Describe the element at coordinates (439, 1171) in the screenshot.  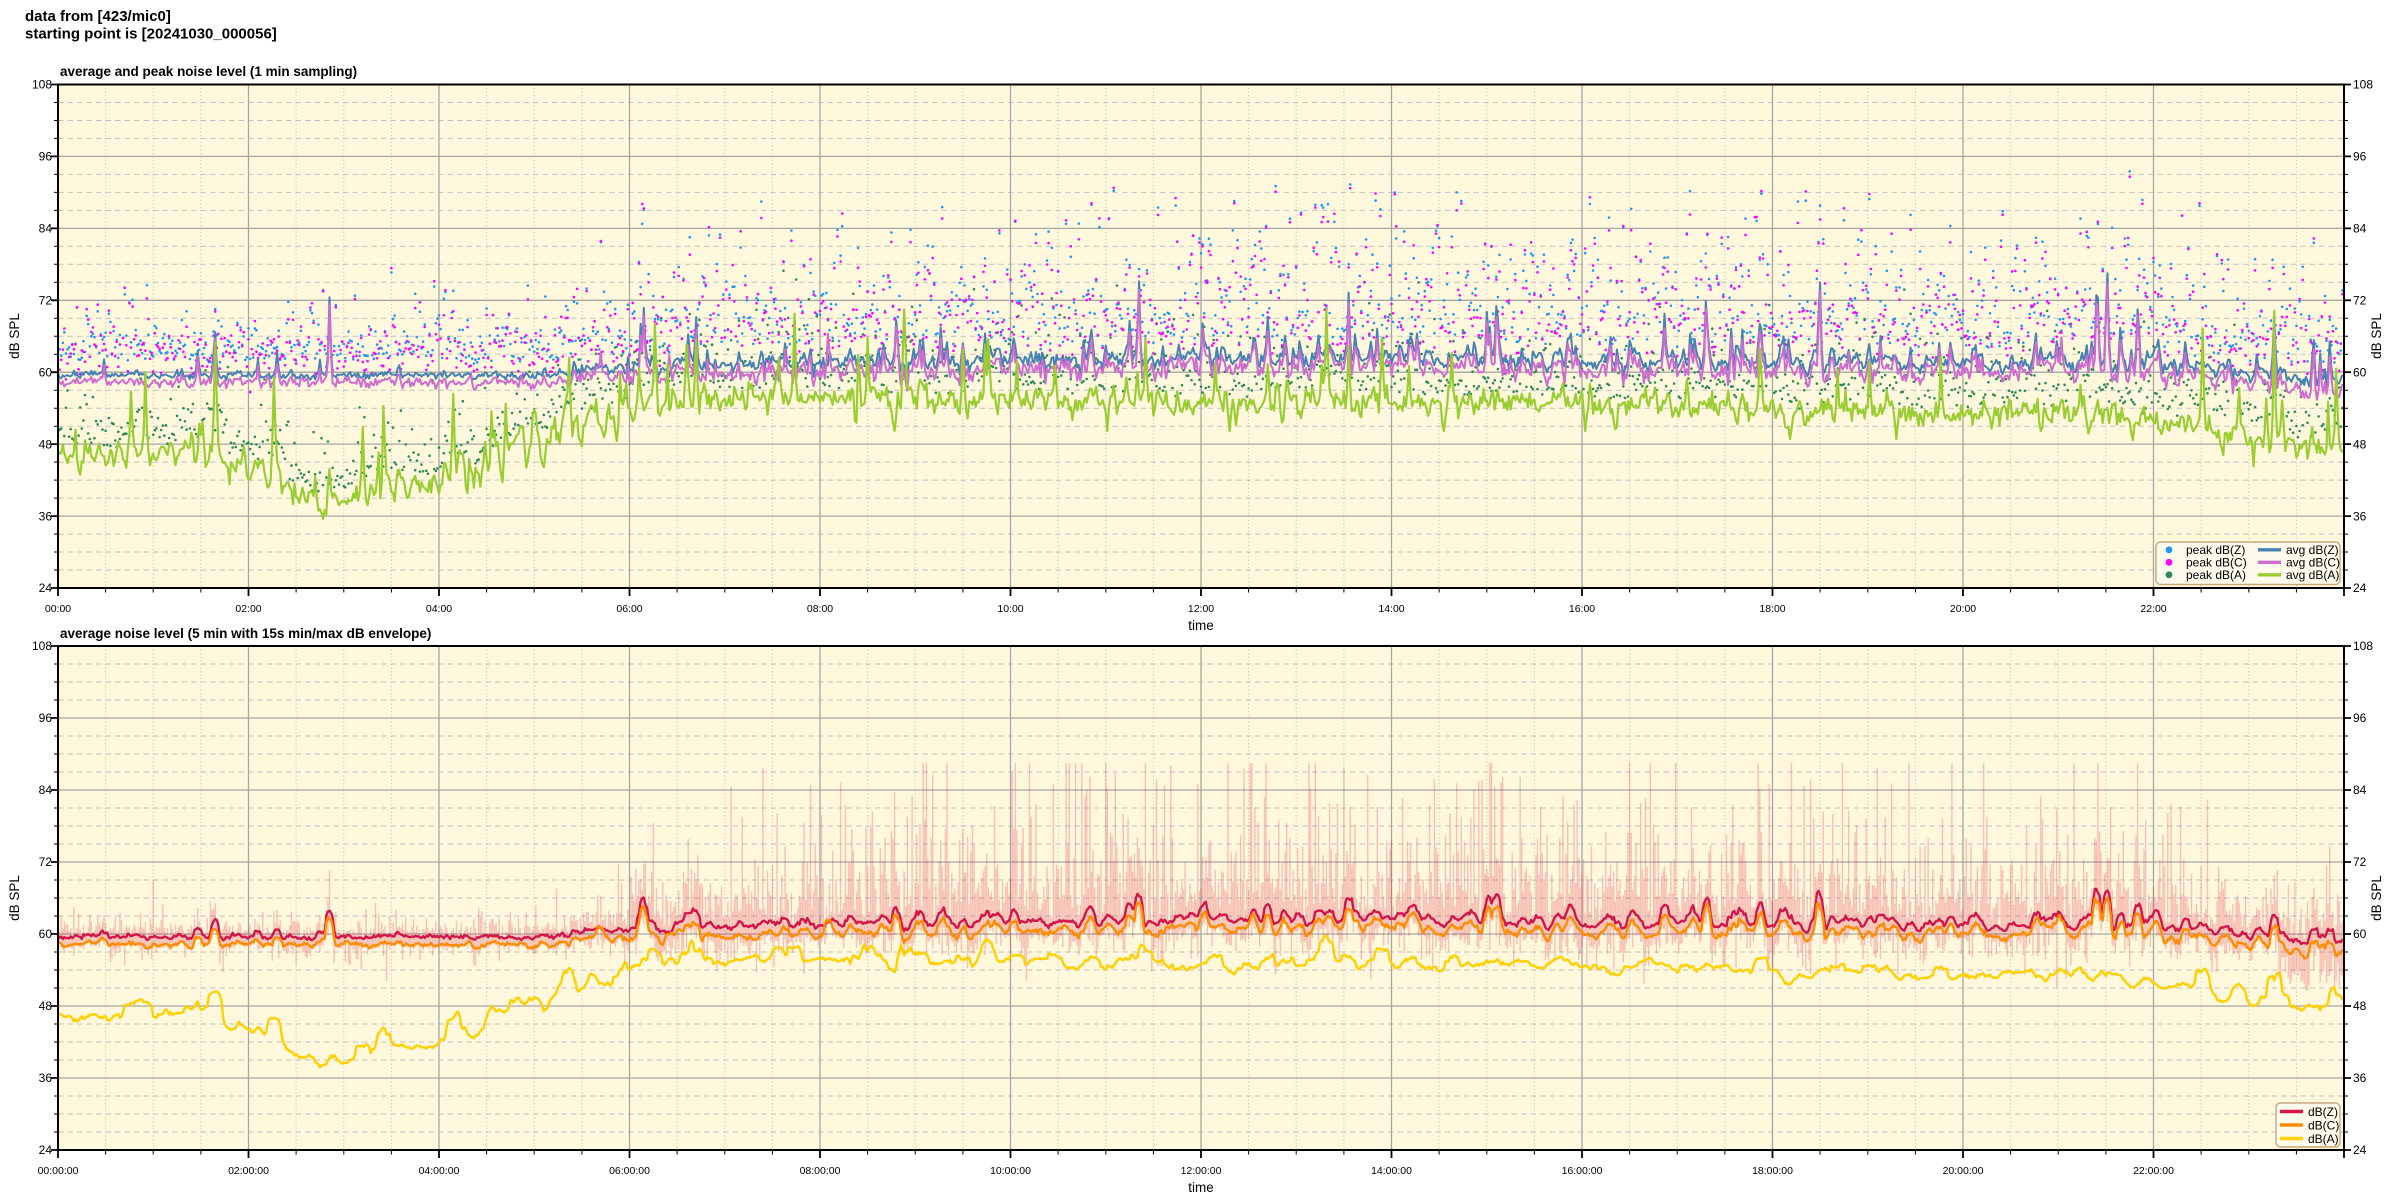
I see `svg-text: 04:00:00` at that location.